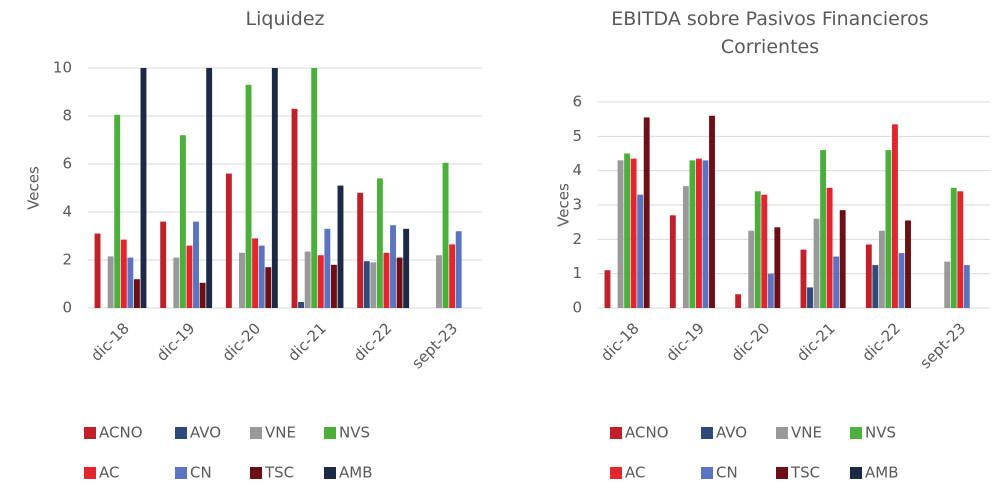 The width and height of the screenshot is (1002, 488). I want to click on y-tick-label: 5, so click(577, 136).